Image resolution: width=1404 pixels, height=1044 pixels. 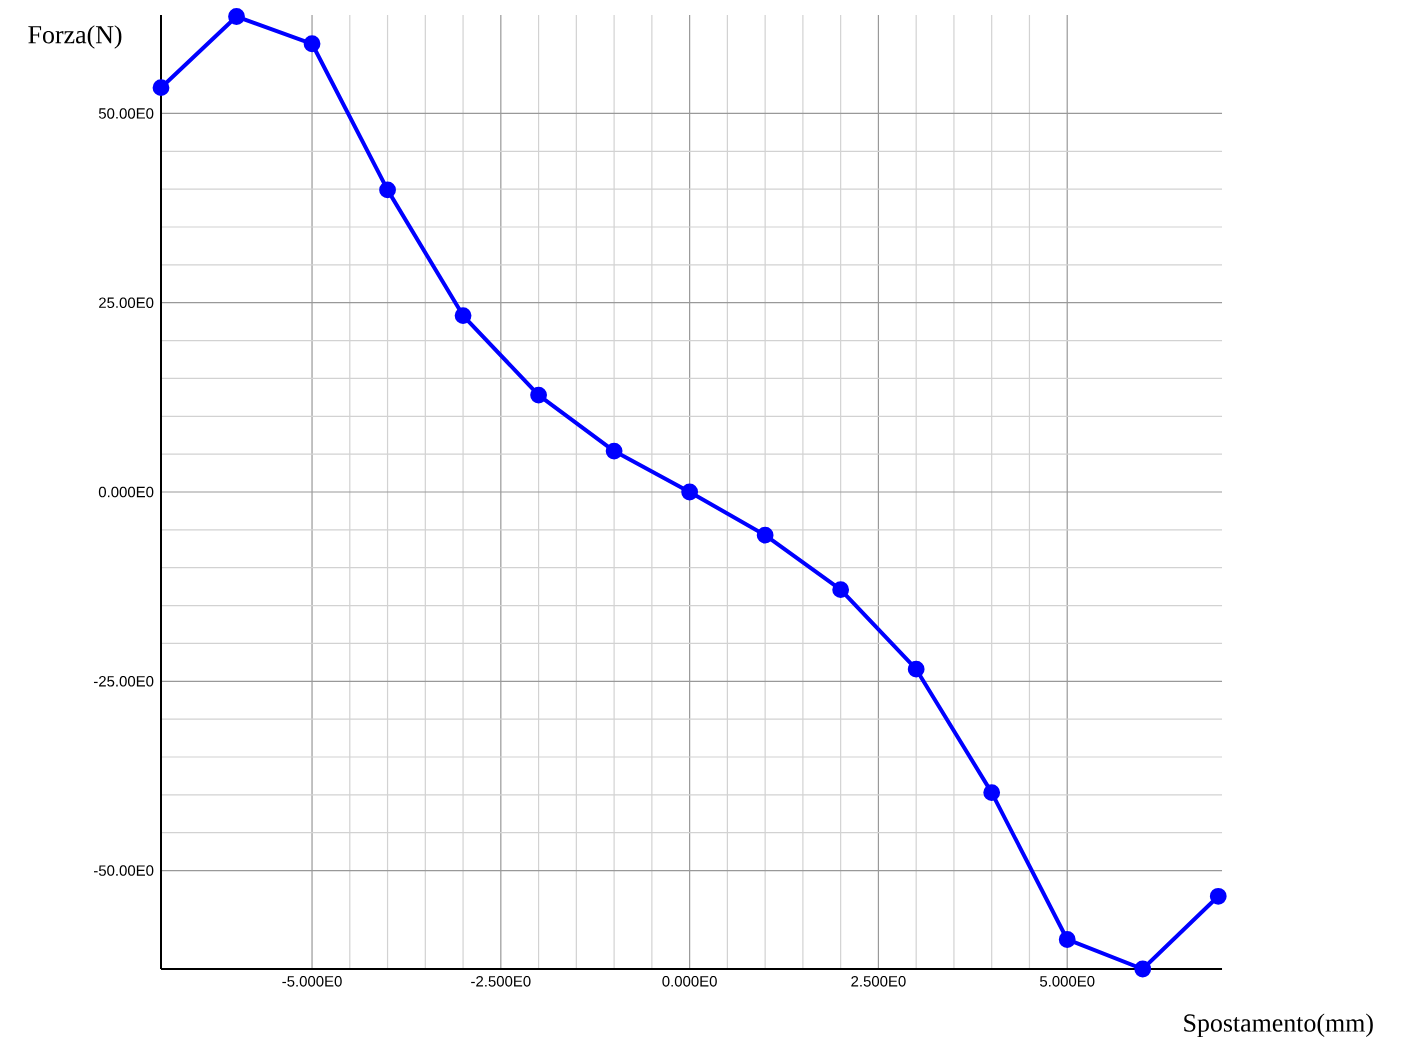 What do you see at coordinates (1067, 981) in the screenshot?
I see `x-tick-label: 5.000E0` at bounding box center [1067, 981].